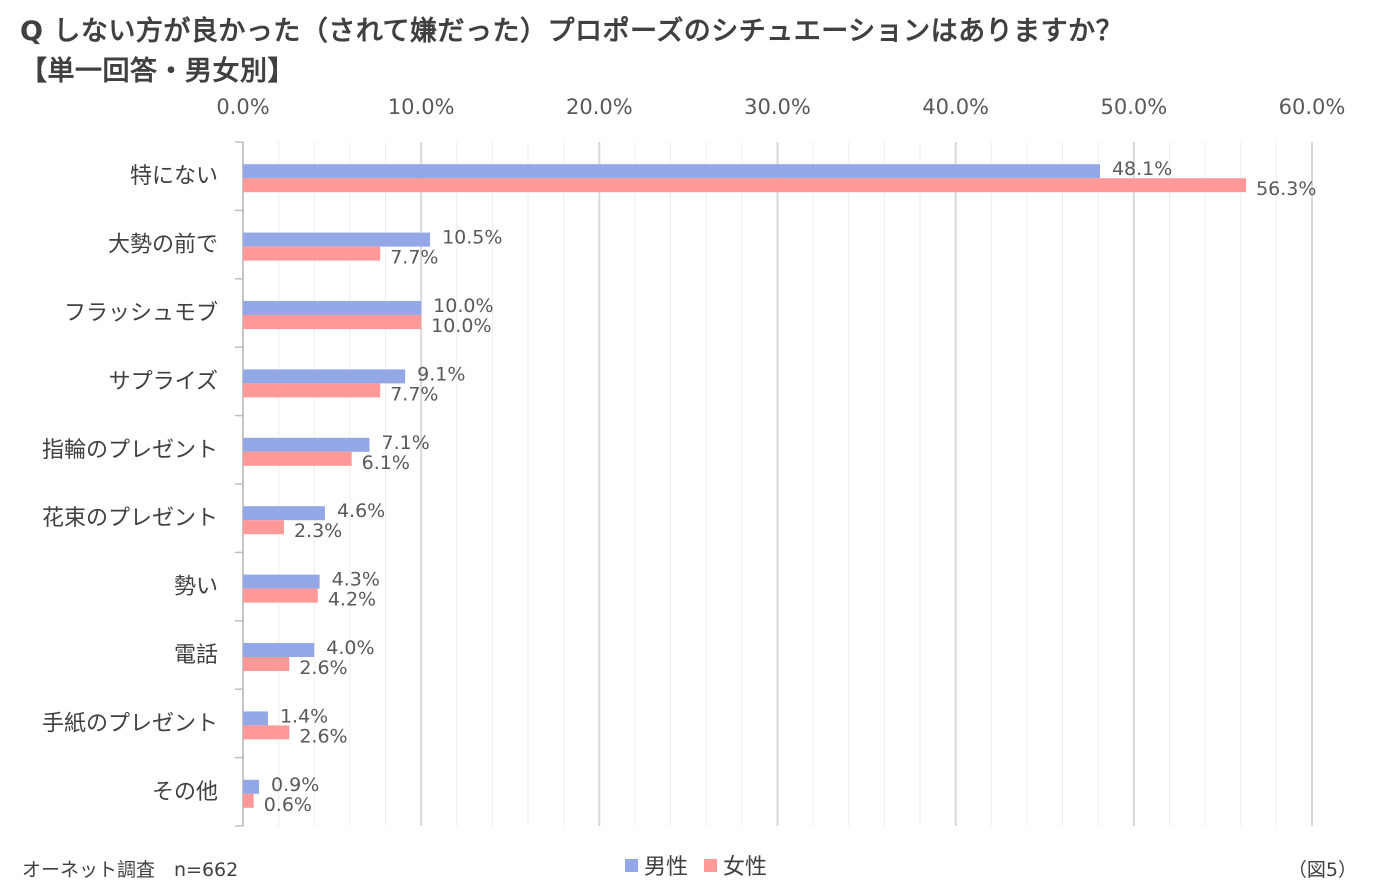  I want to click on legend-item-male: 男性, so click(656, 865).